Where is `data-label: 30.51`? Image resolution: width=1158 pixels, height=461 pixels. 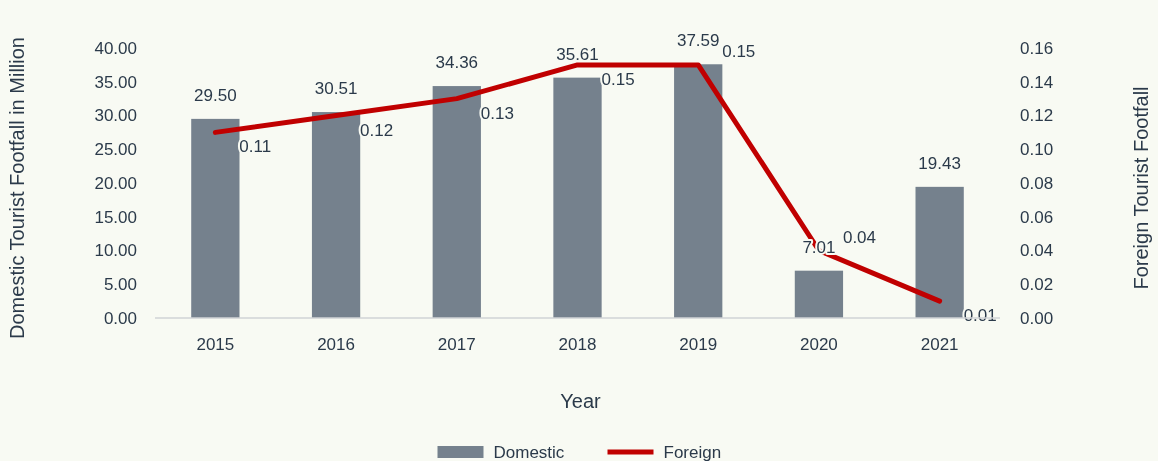
data-label: 30.51 is located at coordinates (336, 89).